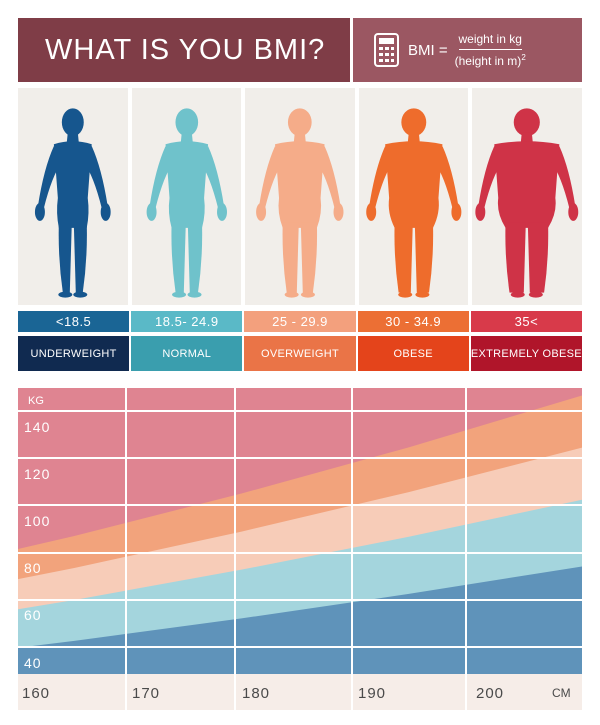 The width and height of the screenshot is (600, 725). What do you see at coordinates (37, 474) in the screenshot?
I see `y-tick-label: 120` at bounding box center [37, 474].